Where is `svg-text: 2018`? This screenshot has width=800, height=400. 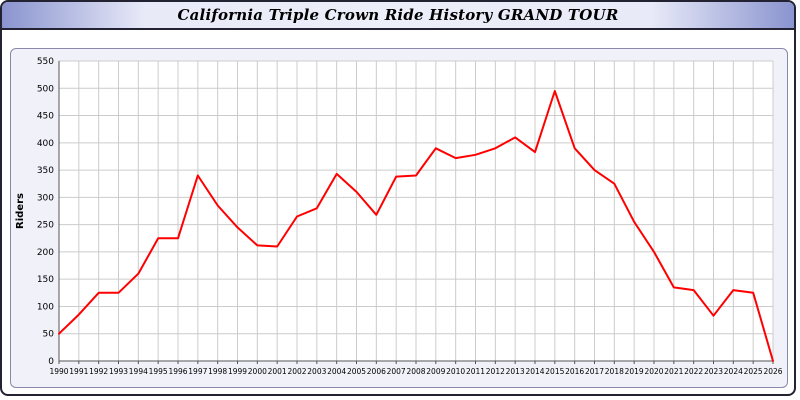 svg-text: 2018 is located at coordinates (614, 371).